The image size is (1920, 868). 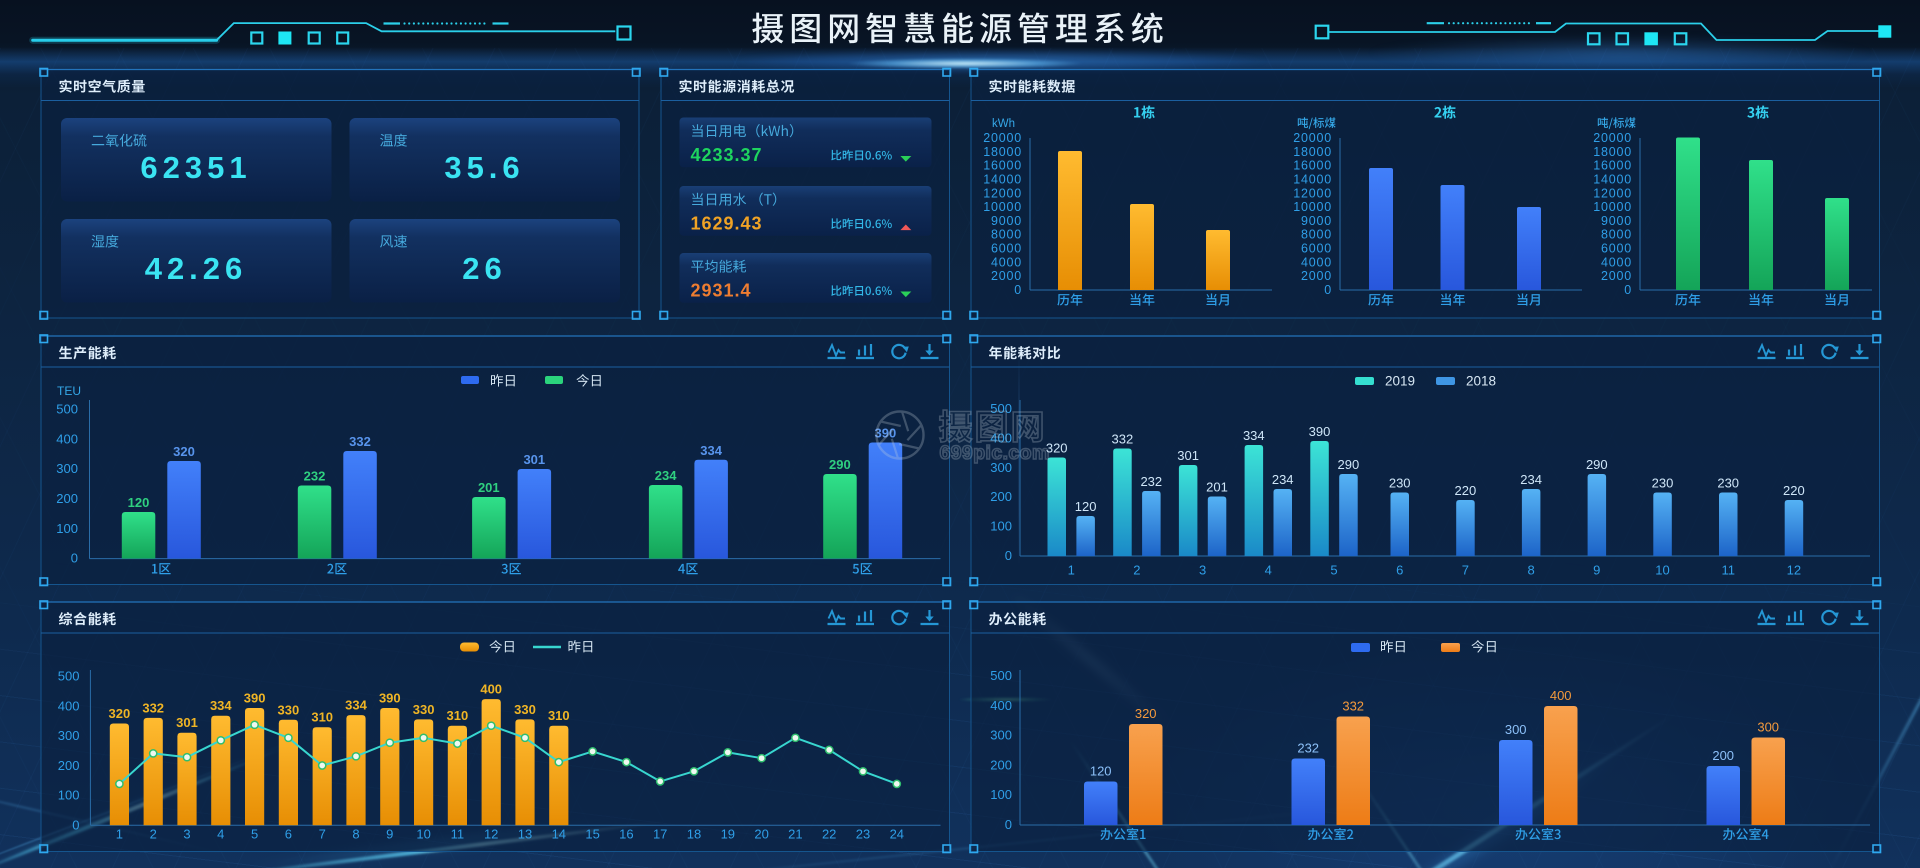 I want to click on svg-text: 4000, so click(x=1316, y=262).